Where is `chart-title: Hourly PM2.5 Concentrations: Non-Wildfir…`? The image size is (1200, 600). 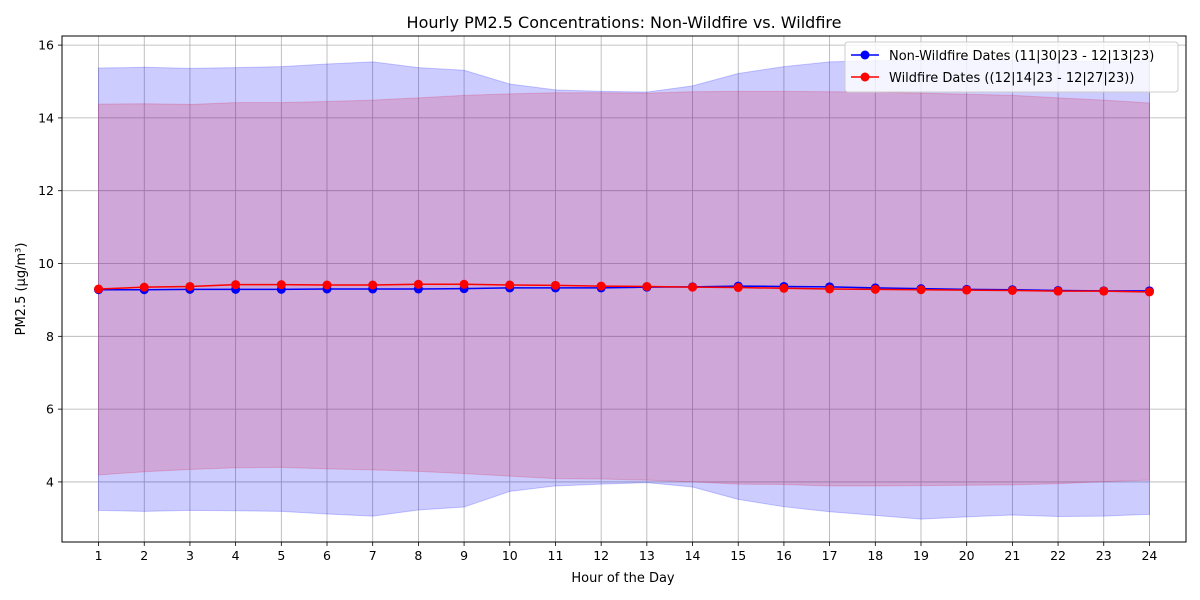 chart-title: Hourly PM2.5 Concentrations: Non-Wildfir… is located at coordinates (624, 22).